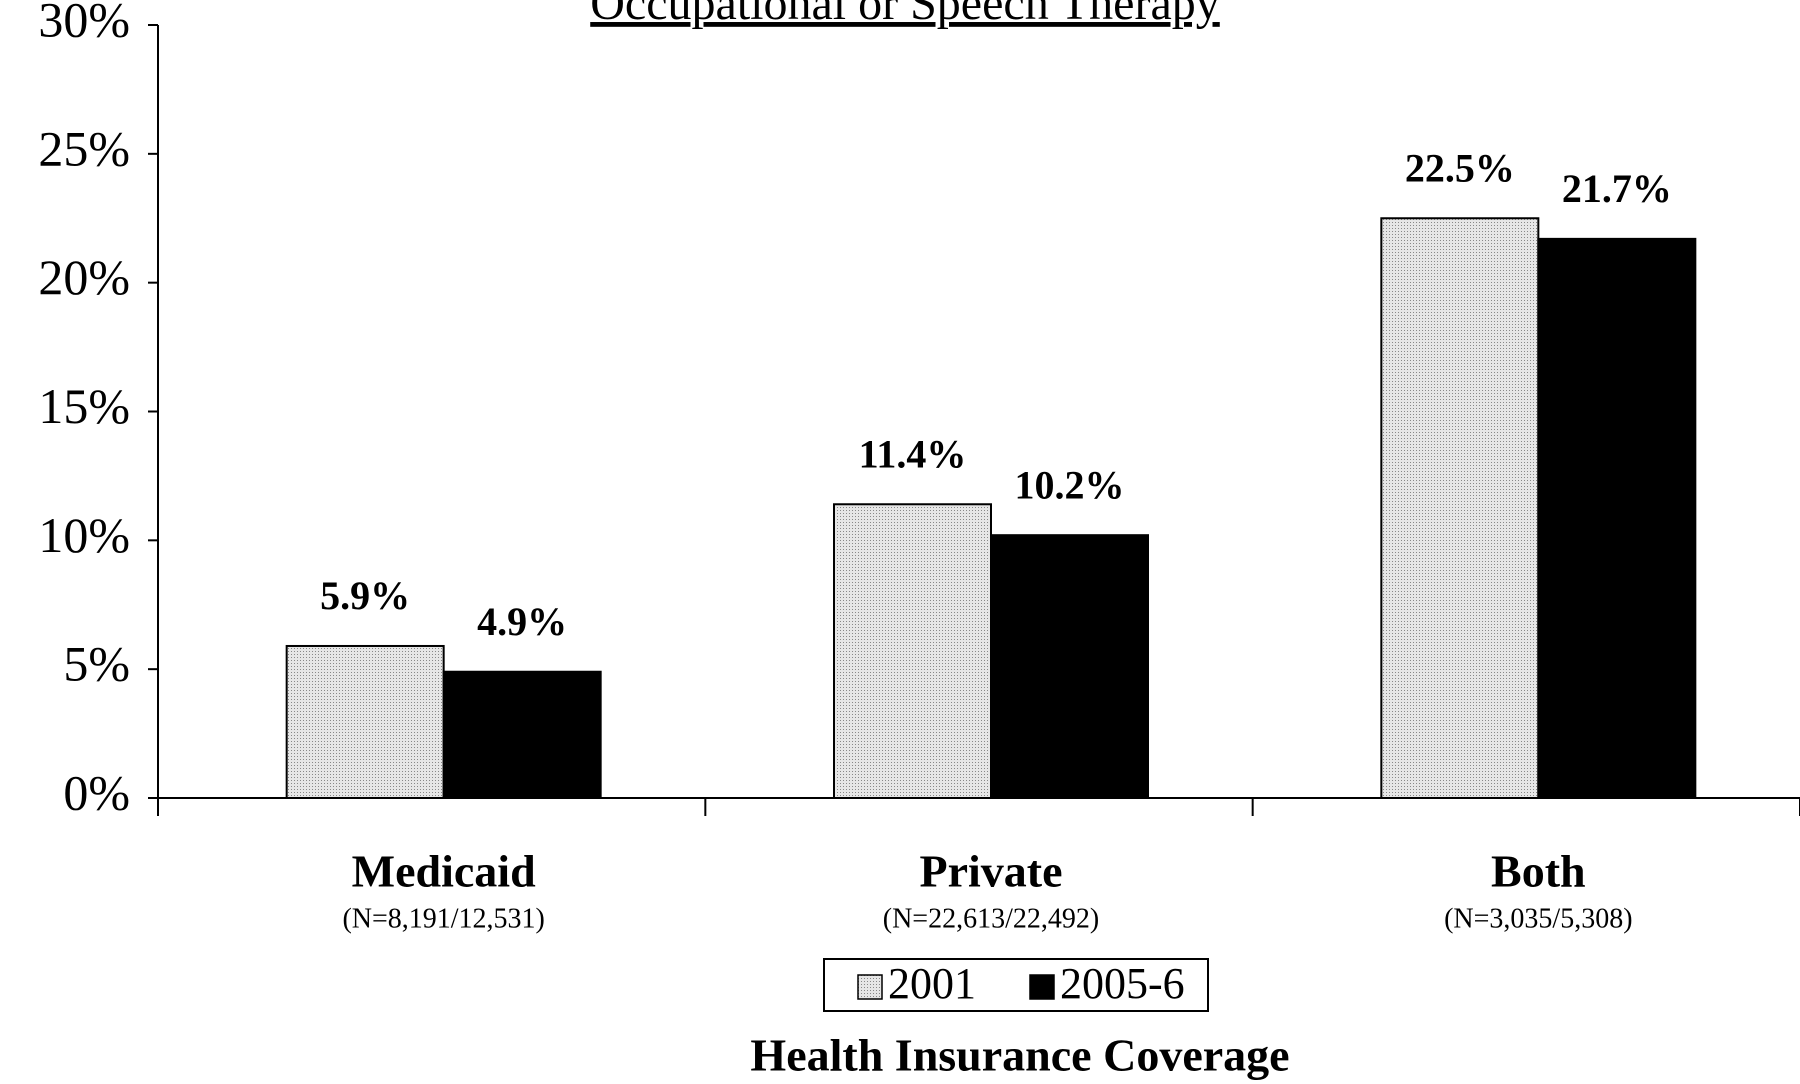 The height and width of the screenshot is (1084, 1800). I want to click on value-label: 21.7%, so click(1617, 188).